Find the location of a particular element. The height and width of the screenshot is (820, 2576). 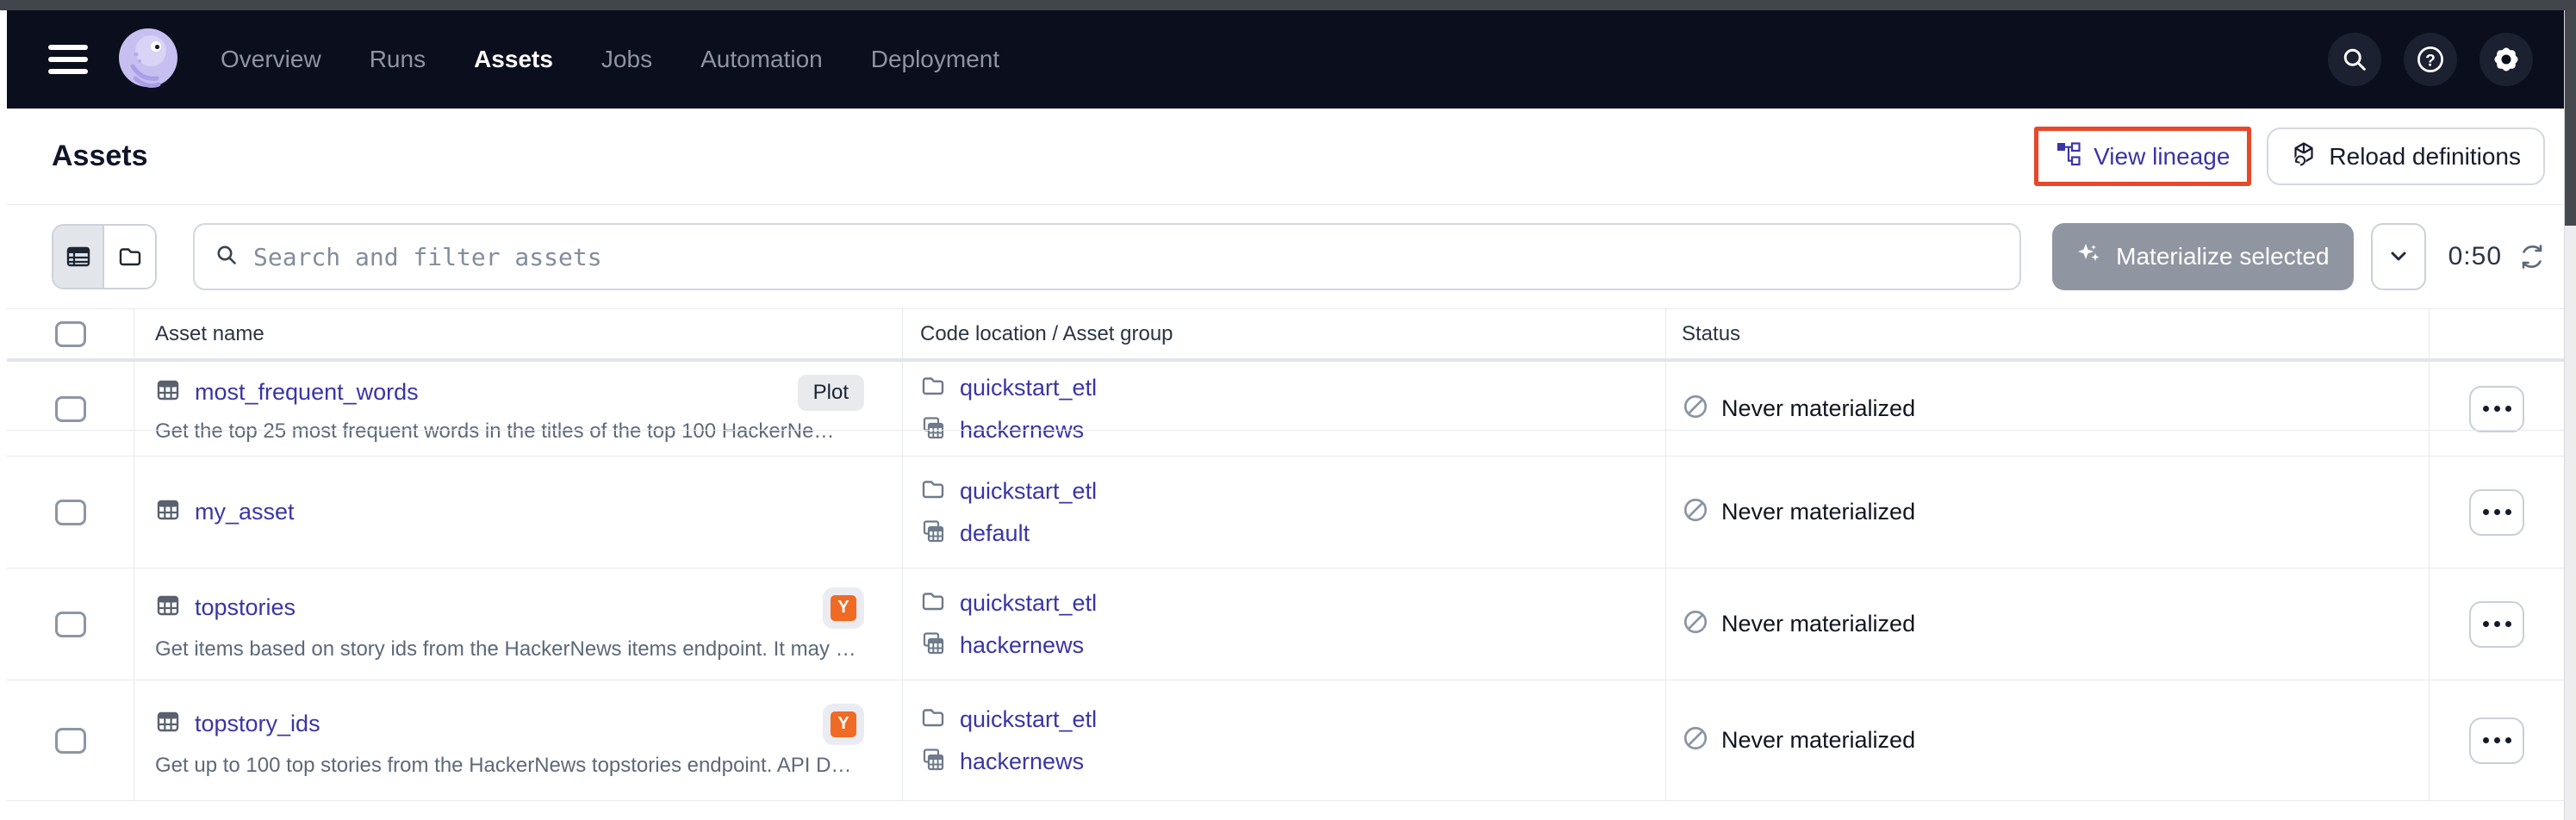

kind-badge-plot: Plot is located at coordinates (831, 392).